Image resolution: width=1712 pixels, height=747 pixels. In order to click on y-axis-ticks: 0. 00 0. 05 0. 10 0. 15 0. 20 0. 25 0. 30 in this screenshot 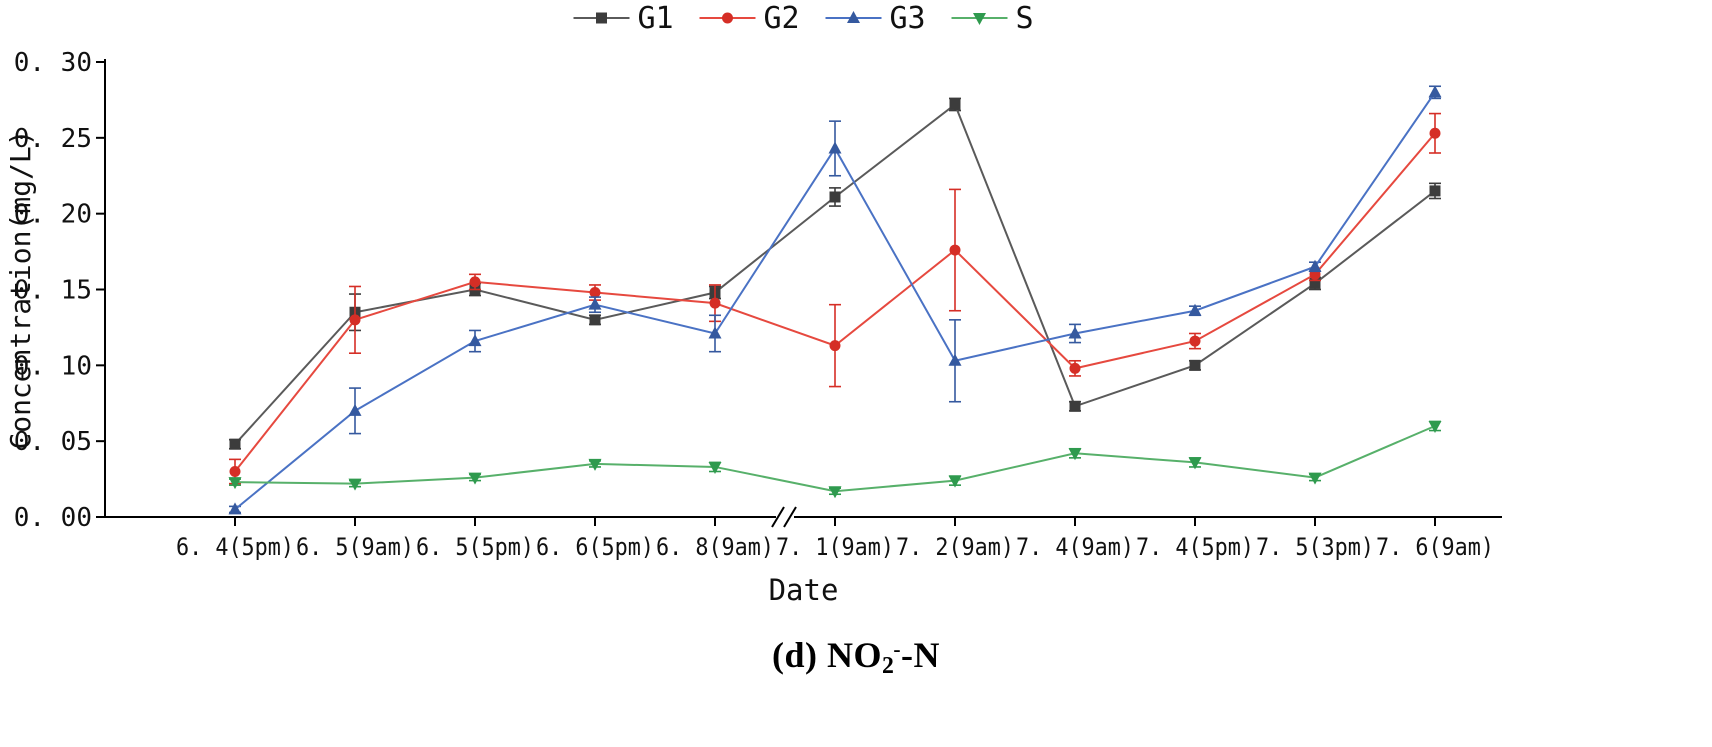, I will do `click(59, 290)`.